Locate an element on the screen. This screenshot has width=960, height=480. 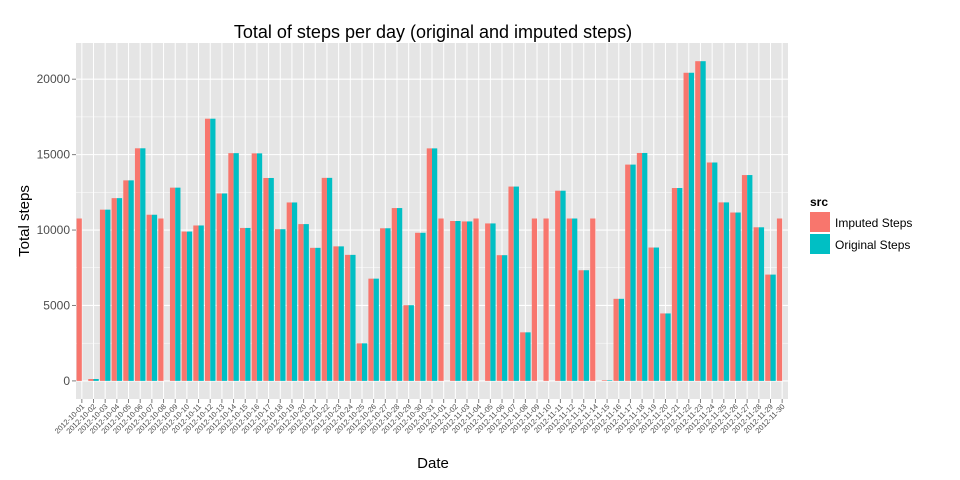
x-axis-title: Date is located at coordinates (433, 463).